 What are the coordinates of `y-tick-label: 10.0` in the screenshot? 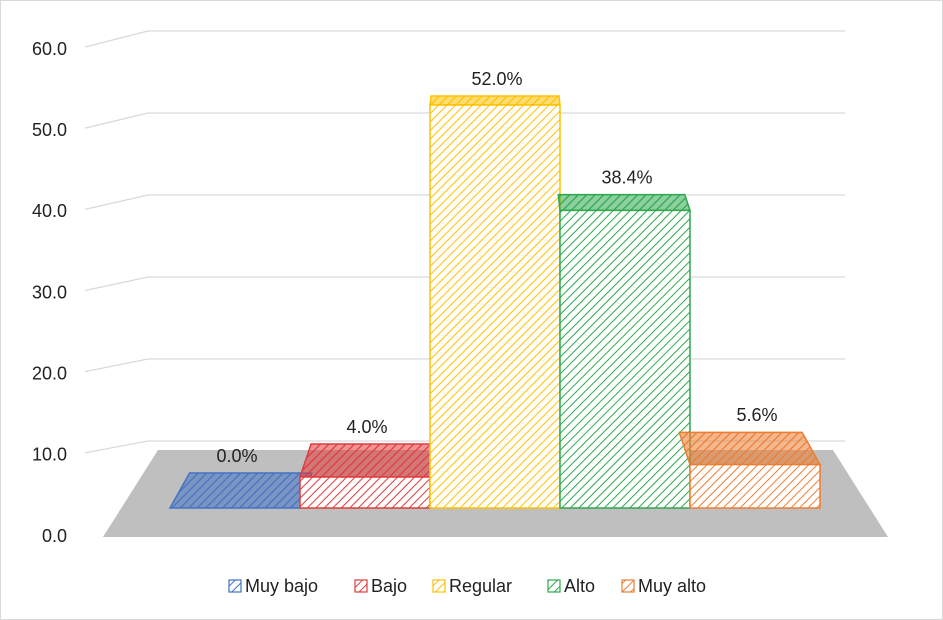 It's located at (49, 455).